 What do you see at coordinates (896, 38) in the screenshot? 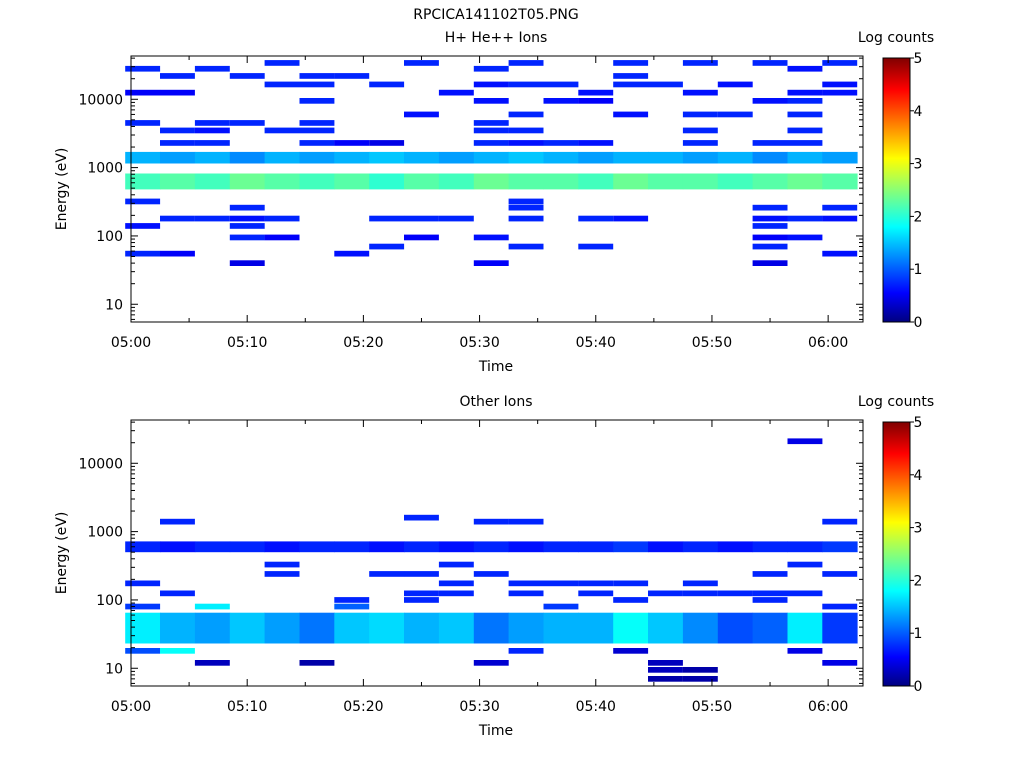
I see `colorbar-label: Log counts` at bounding box center [896, 38].